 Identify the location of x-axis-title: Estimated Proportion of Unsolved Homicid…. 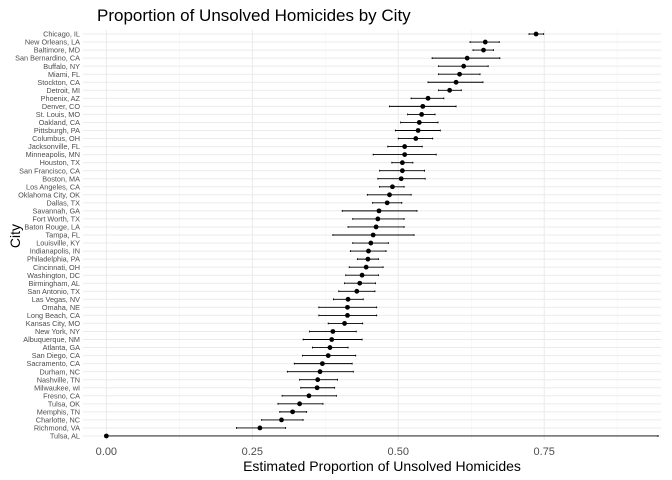
(382, 466).